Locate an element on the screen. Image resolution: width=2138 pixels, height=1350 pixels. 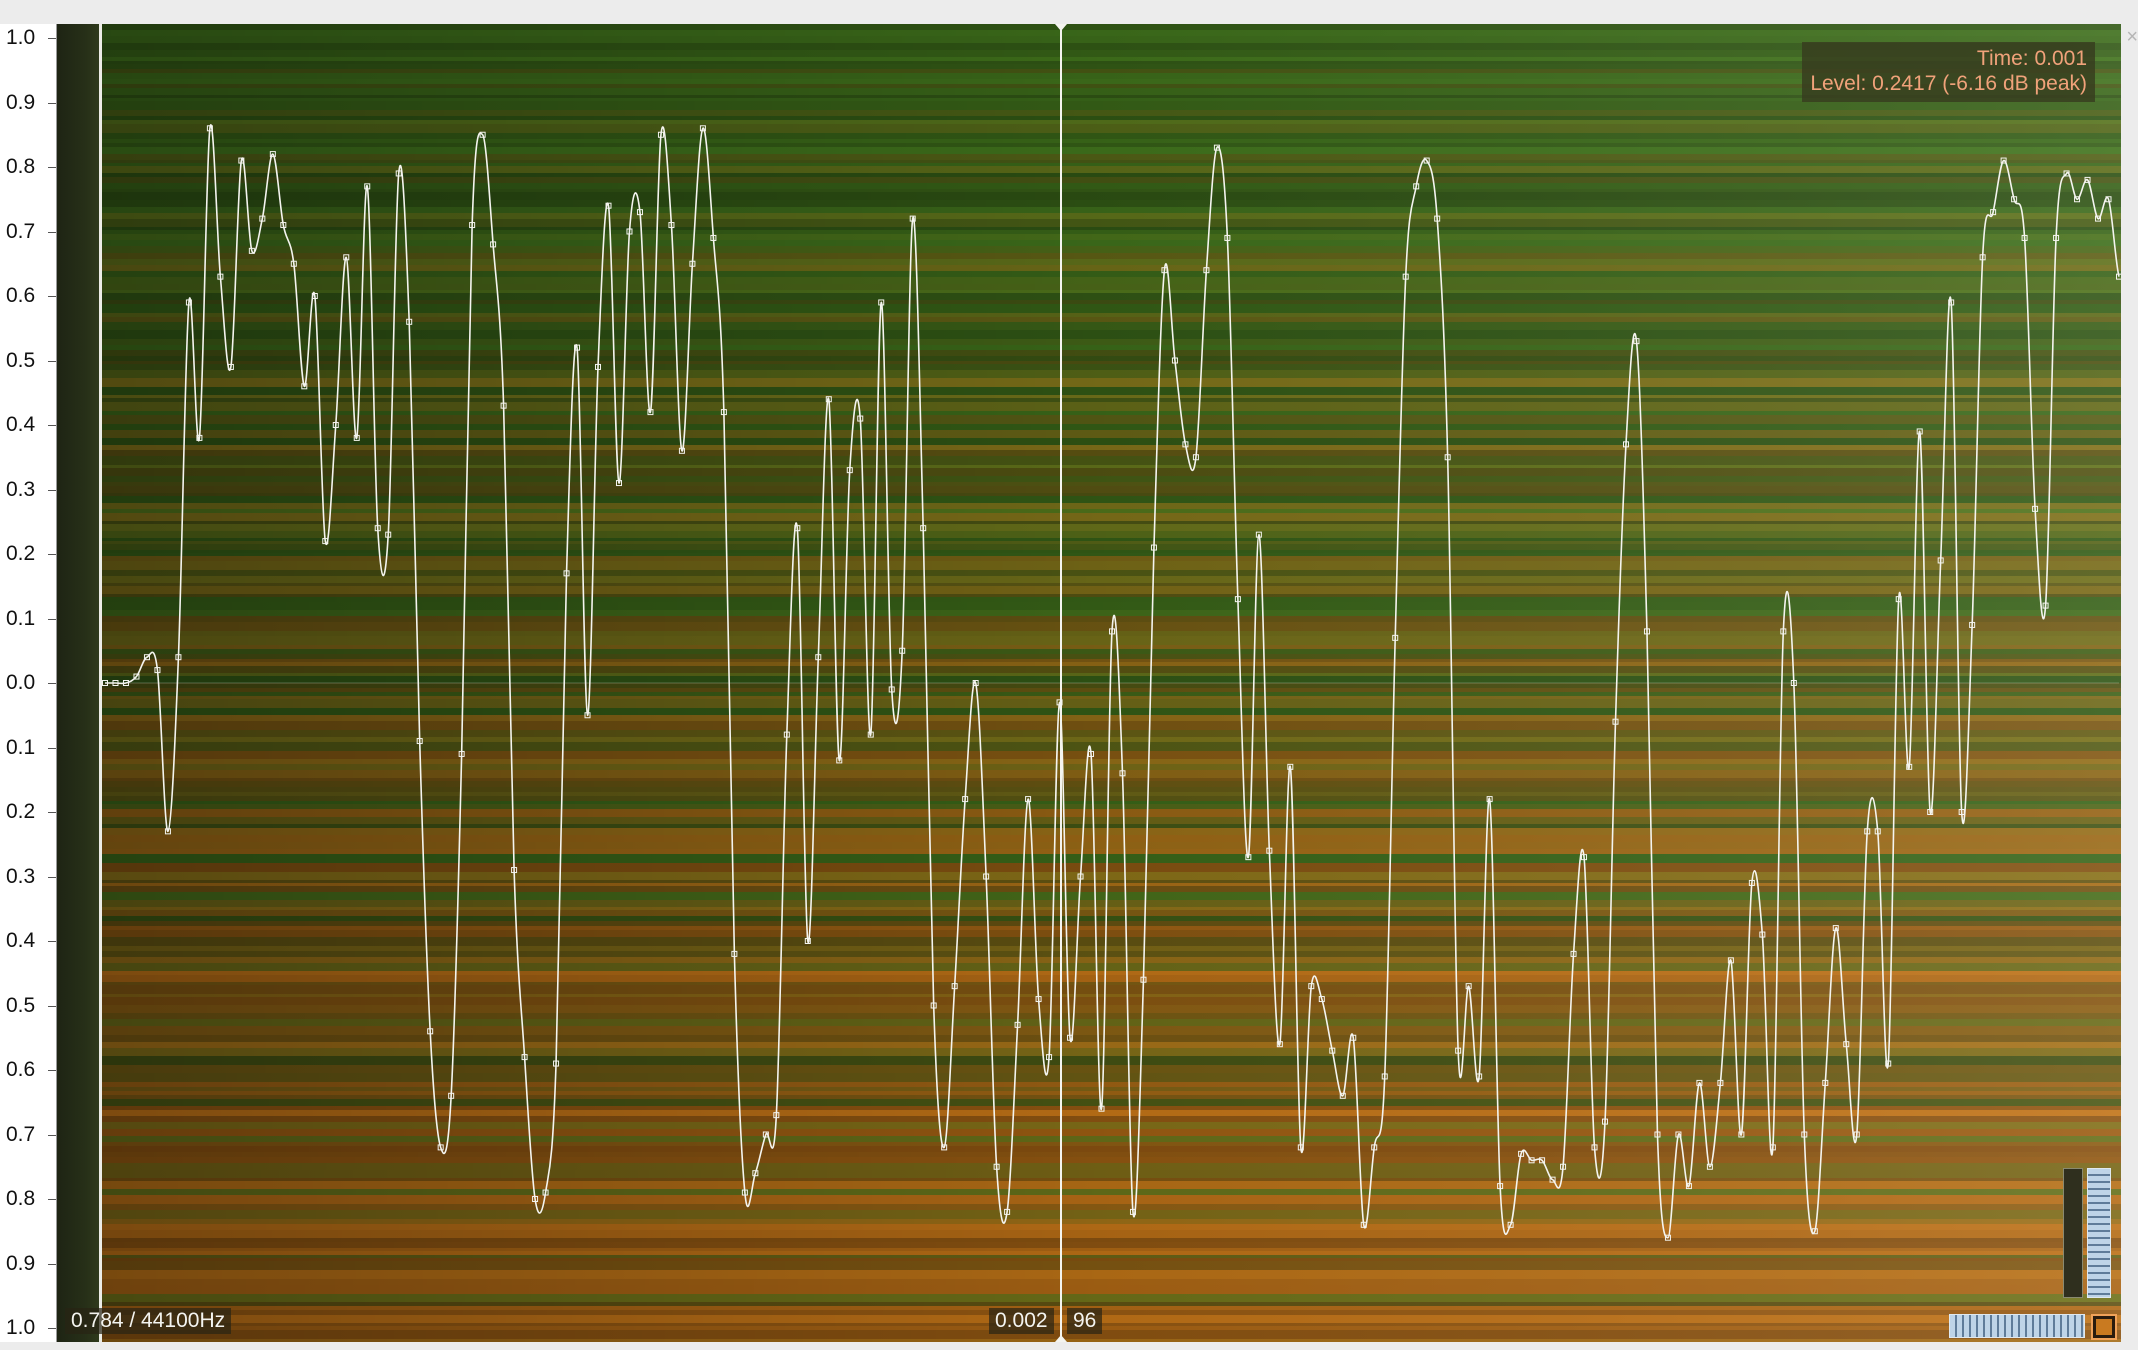
scale-tick-label: 0.4 is located at coordinates (21, 424).